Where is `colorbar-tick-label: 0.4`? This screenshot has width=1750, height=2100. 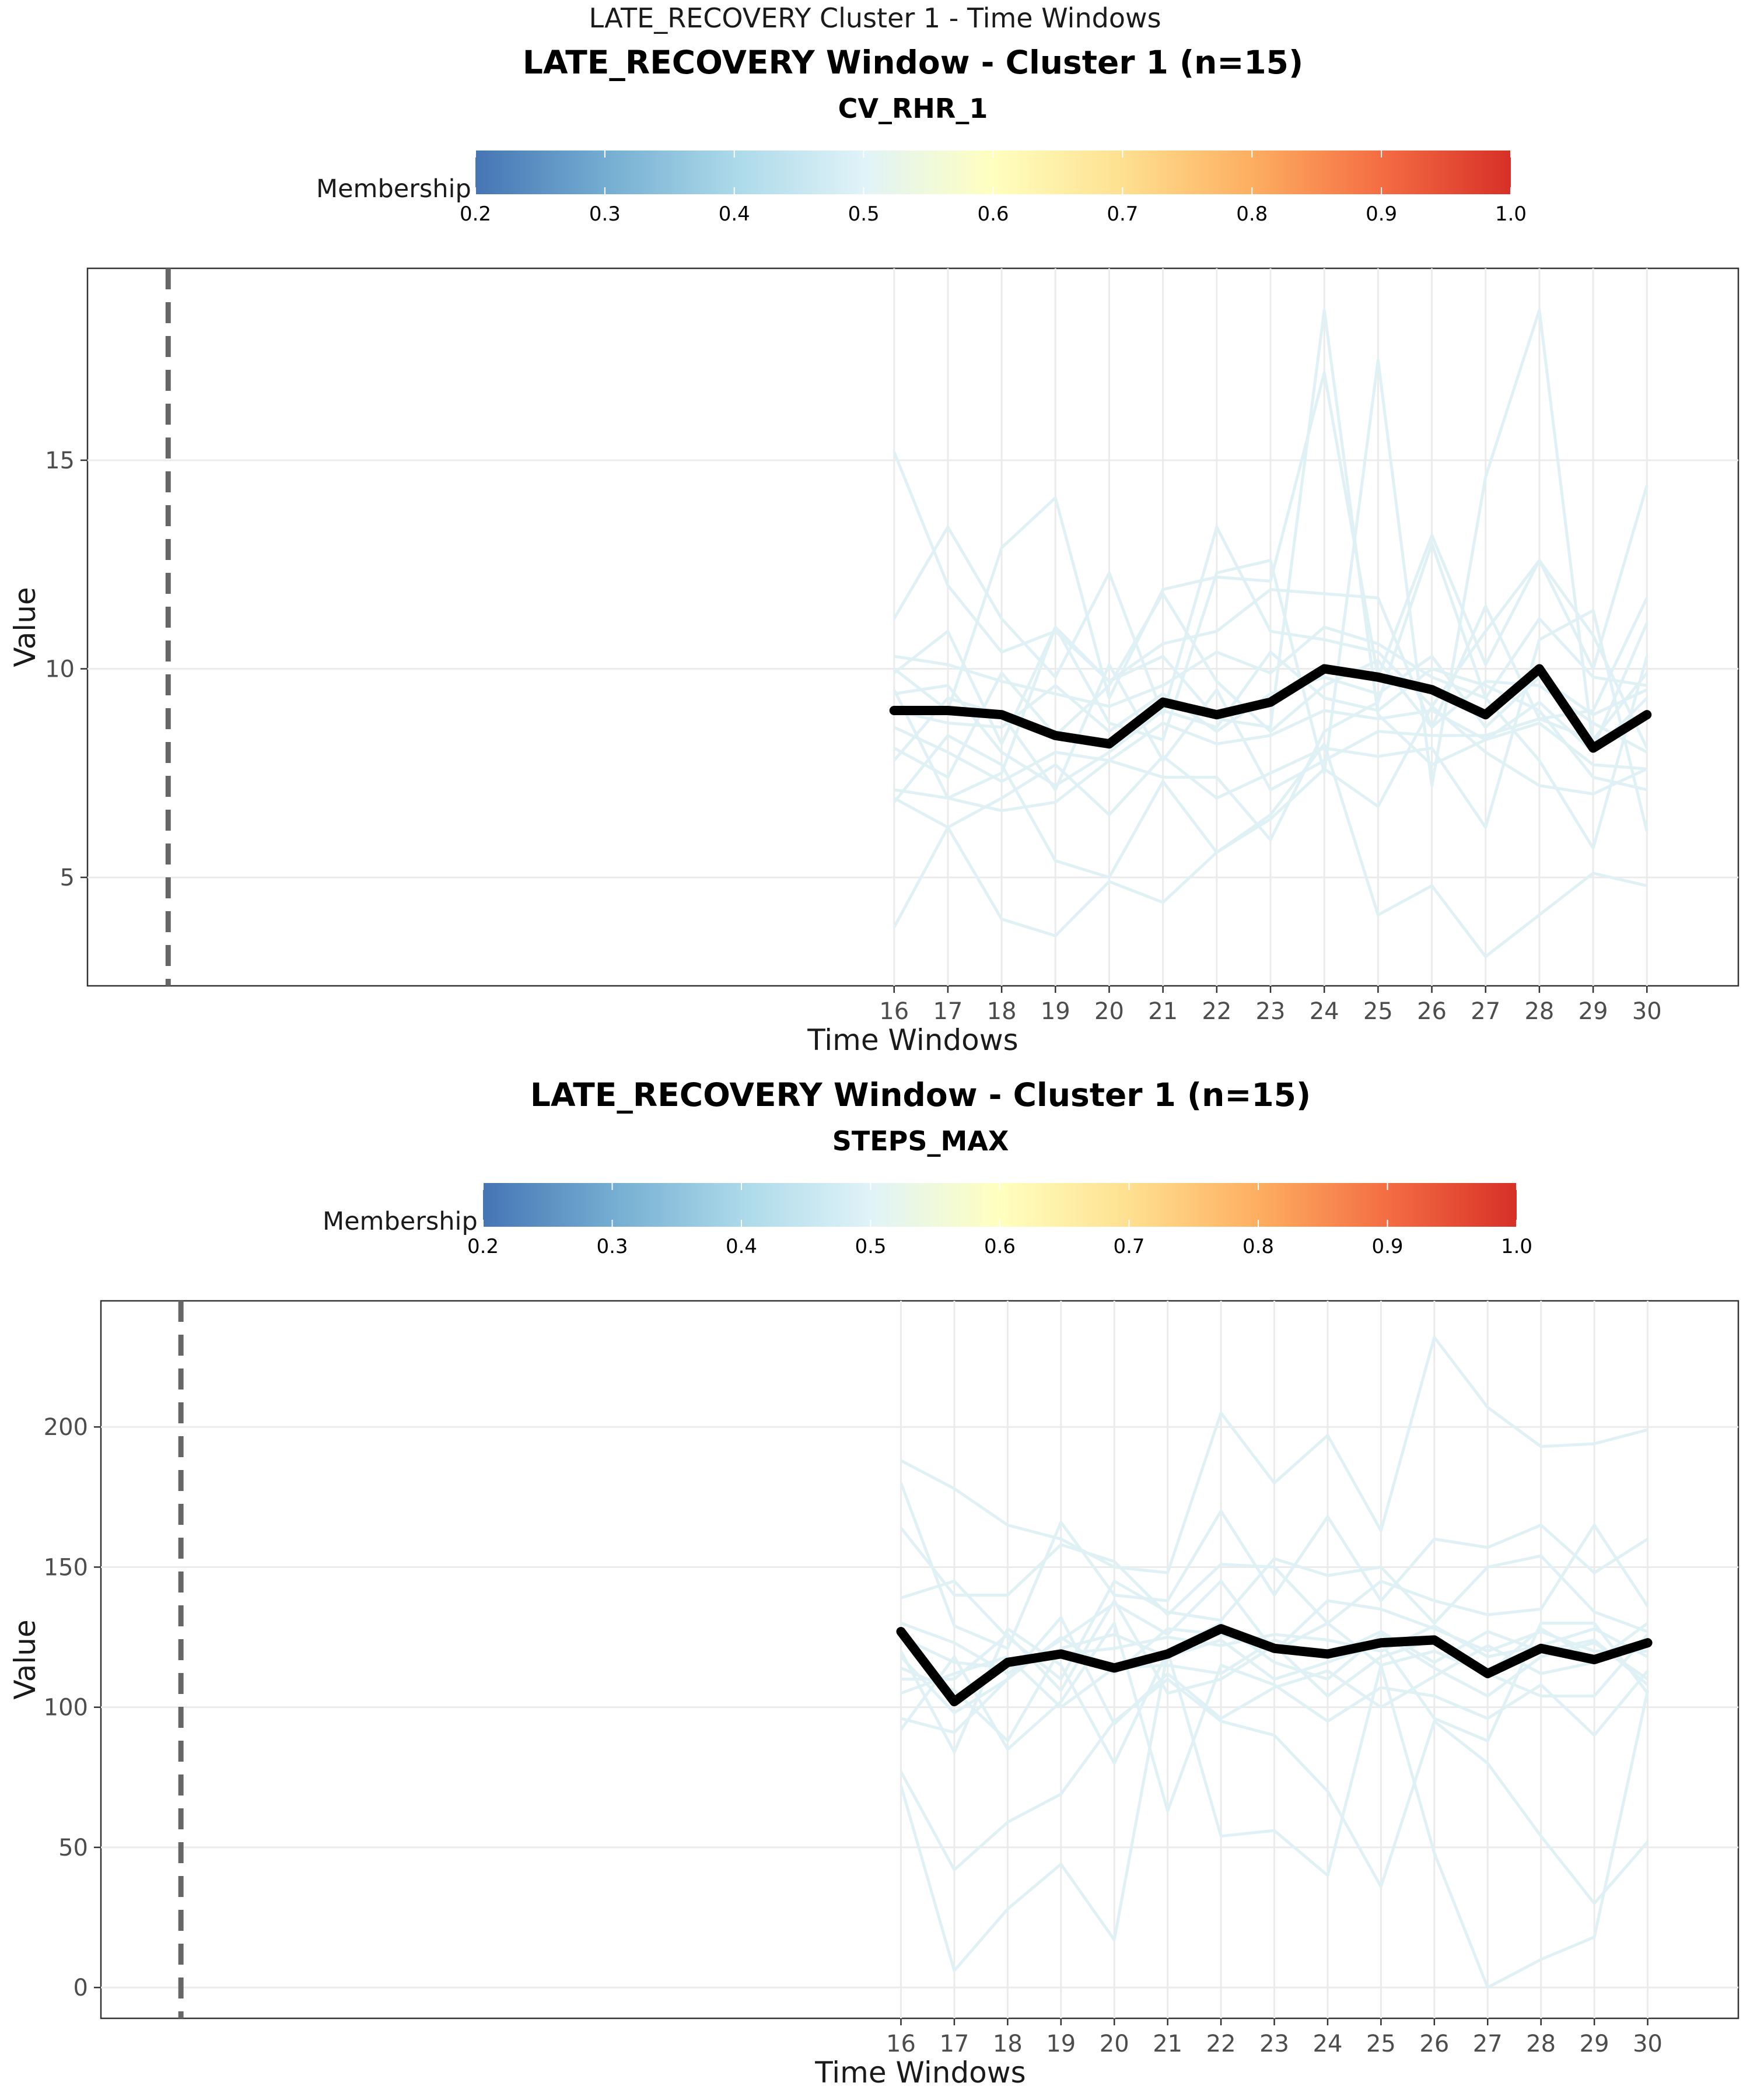 colorbar-tick-label: 0.4 is located at coordinates (741, 1246).